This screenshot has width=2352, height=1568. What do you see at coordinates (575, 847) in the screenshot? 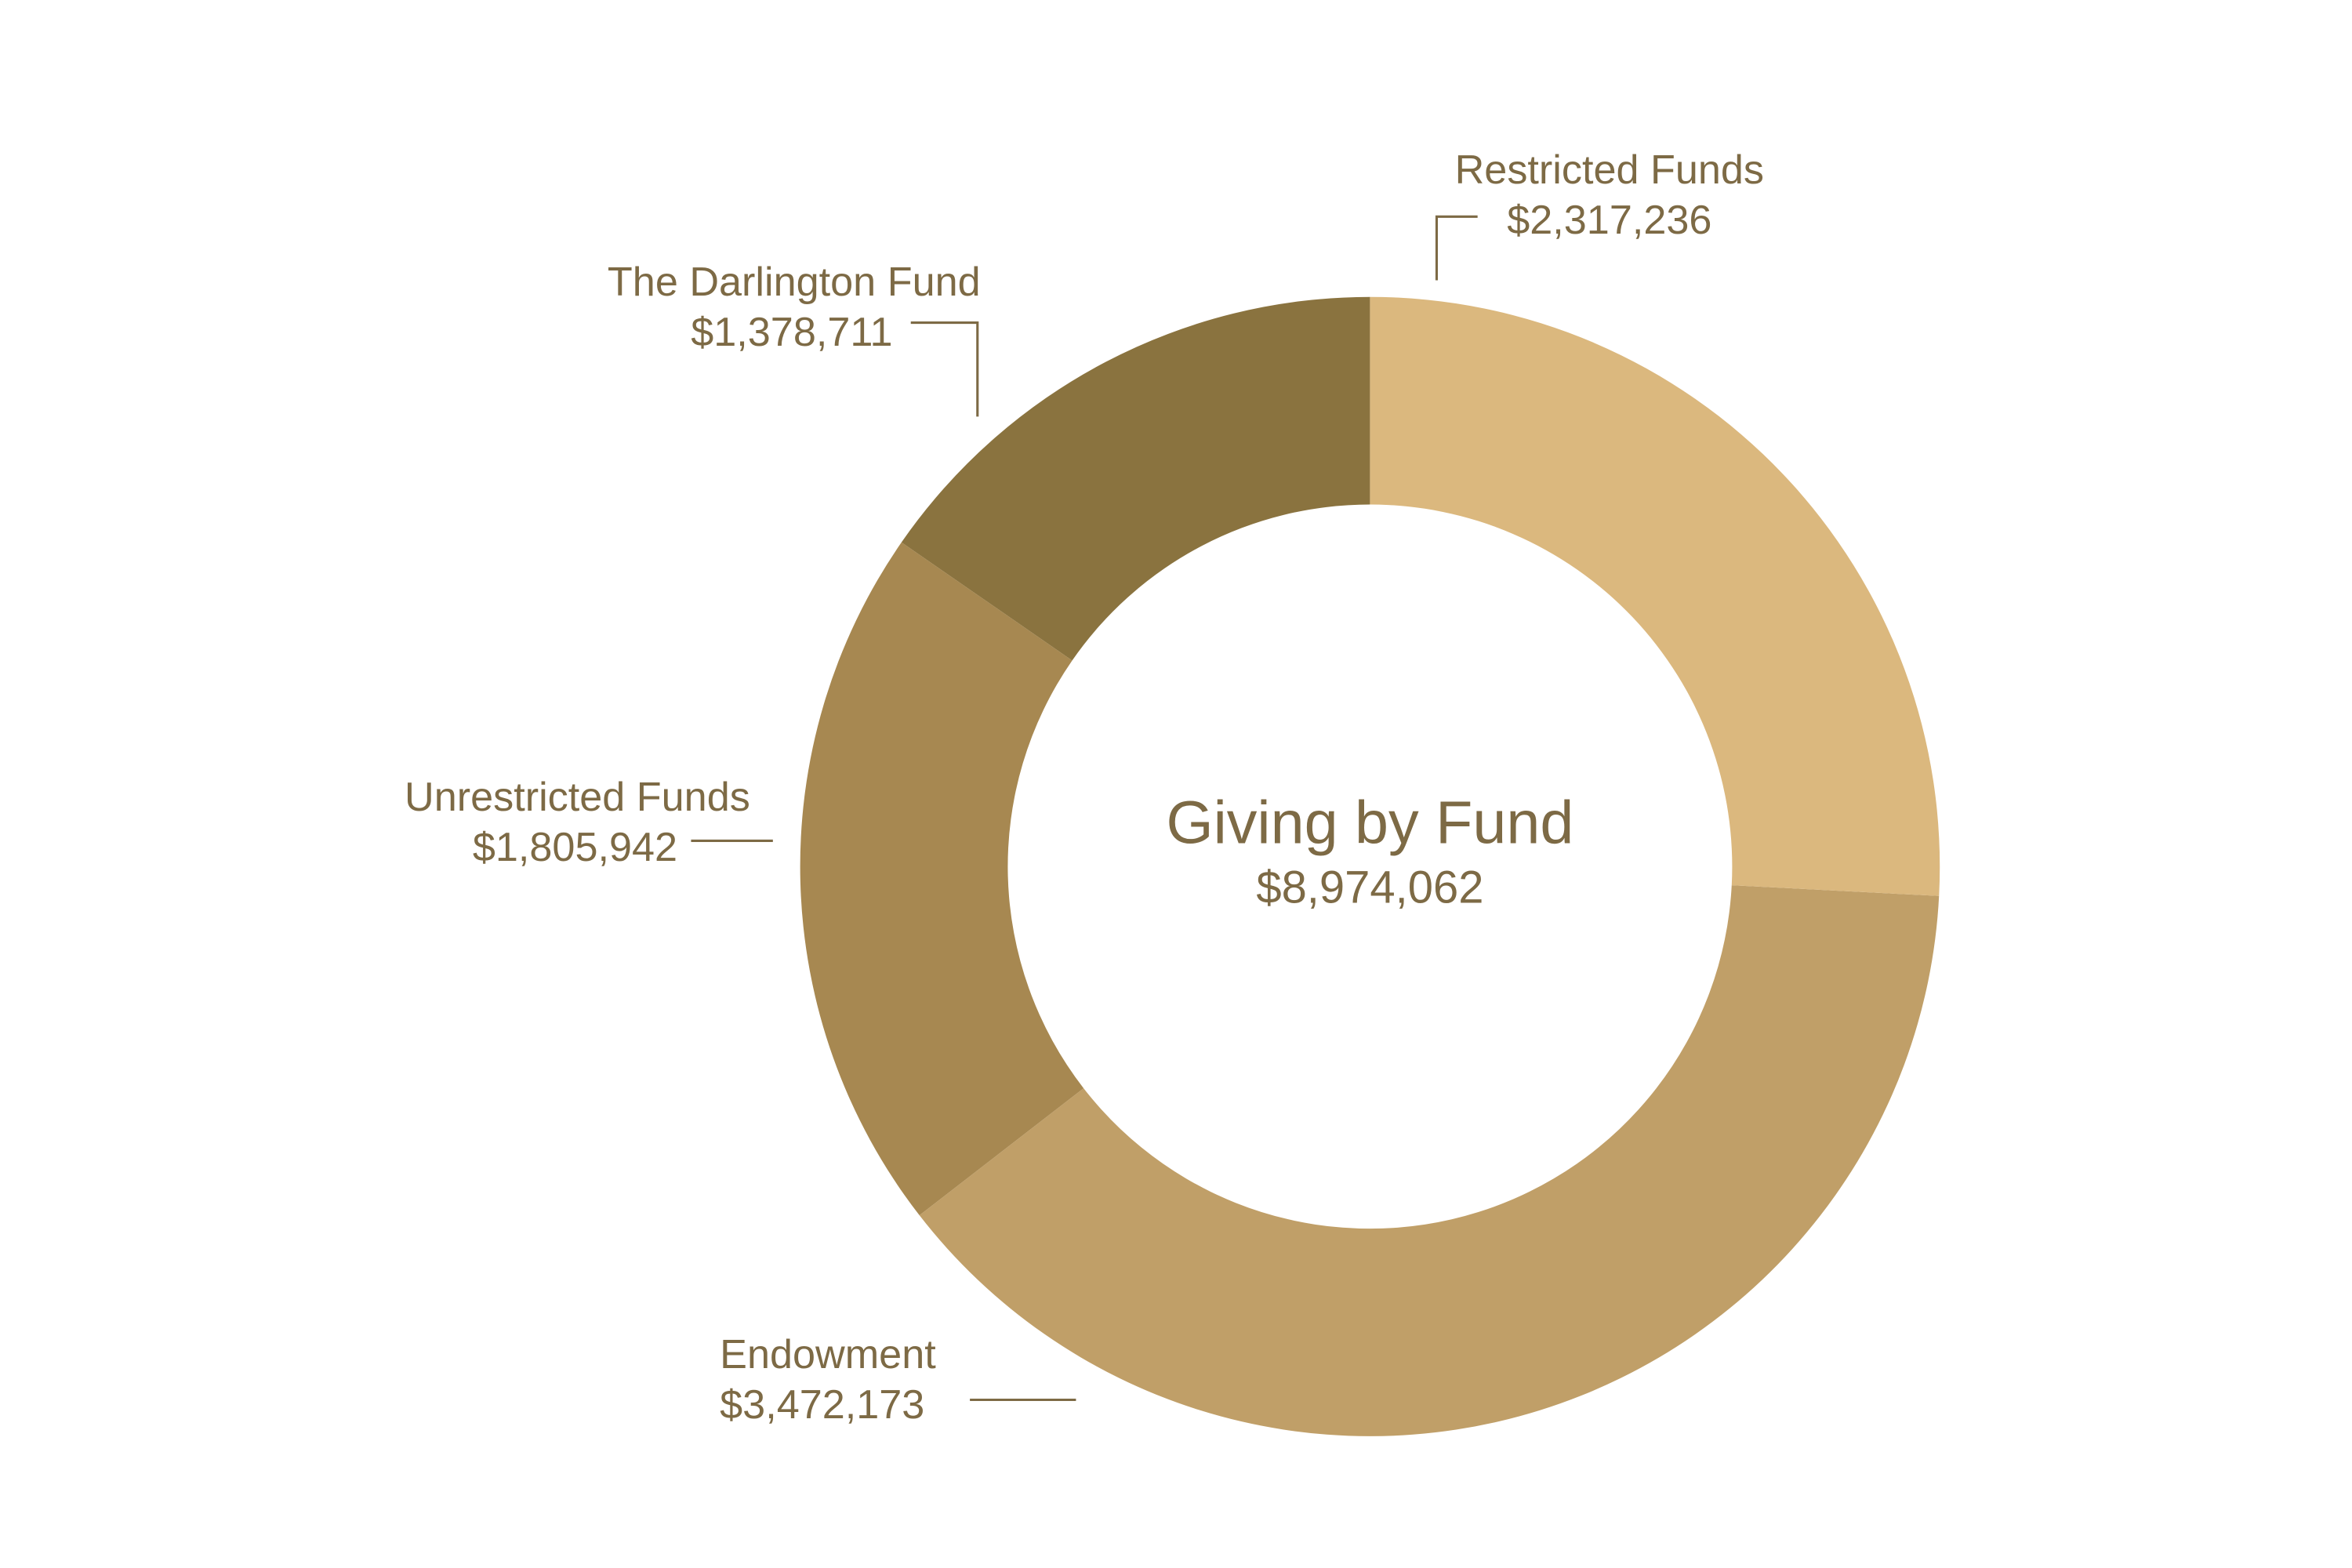
I see `value-label: $1,805,942` at bounding box center [575, 847].